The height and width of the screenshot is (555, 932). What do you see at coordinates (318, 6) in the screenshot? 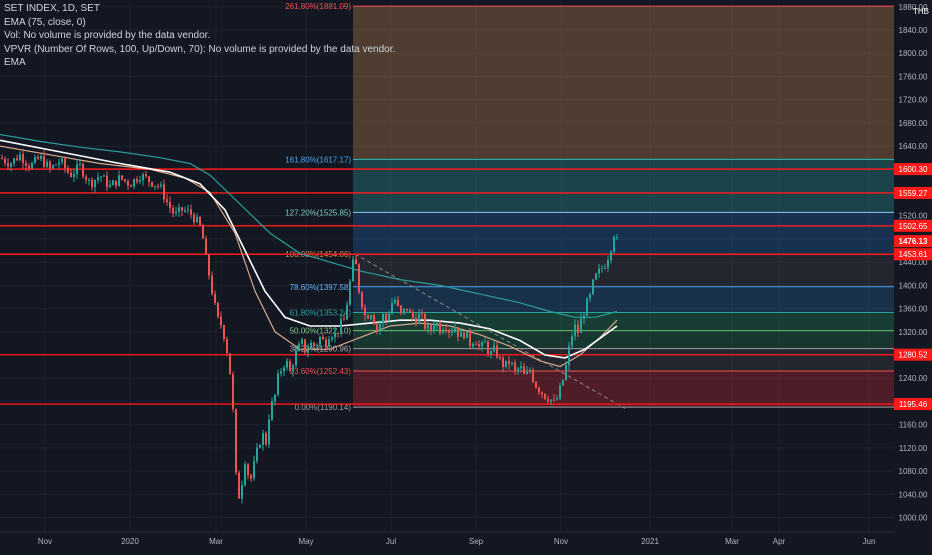
I see `fib-label: 261.80%(1881.09)` at bounding box center [318, 6].